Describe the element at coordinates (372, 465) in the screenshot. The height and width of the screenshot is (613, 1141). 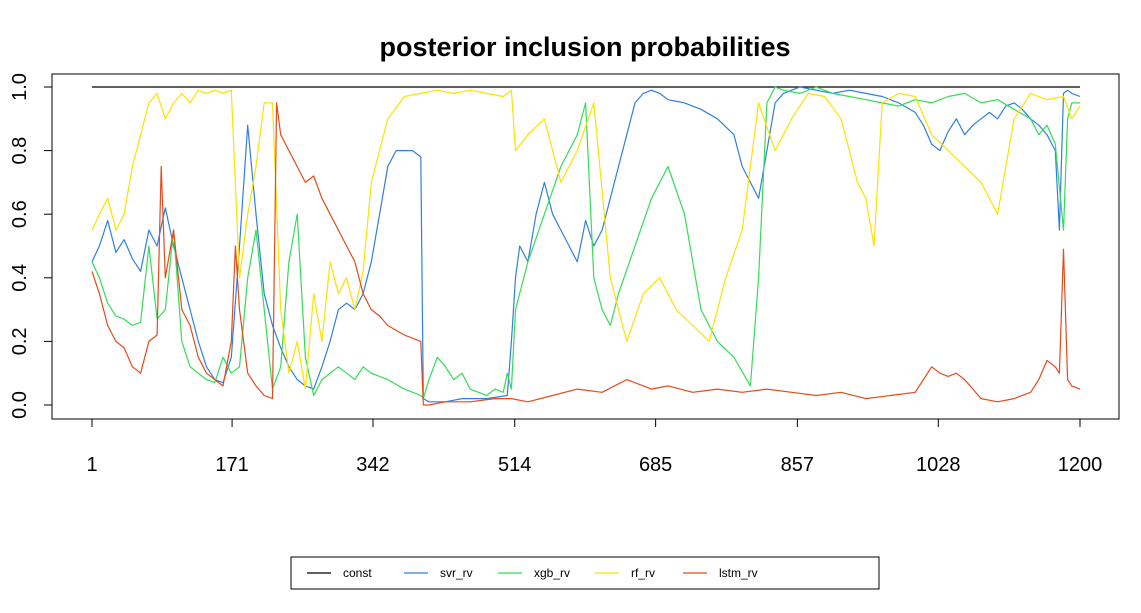
I see `x-tick-label-2: 342` at that location.